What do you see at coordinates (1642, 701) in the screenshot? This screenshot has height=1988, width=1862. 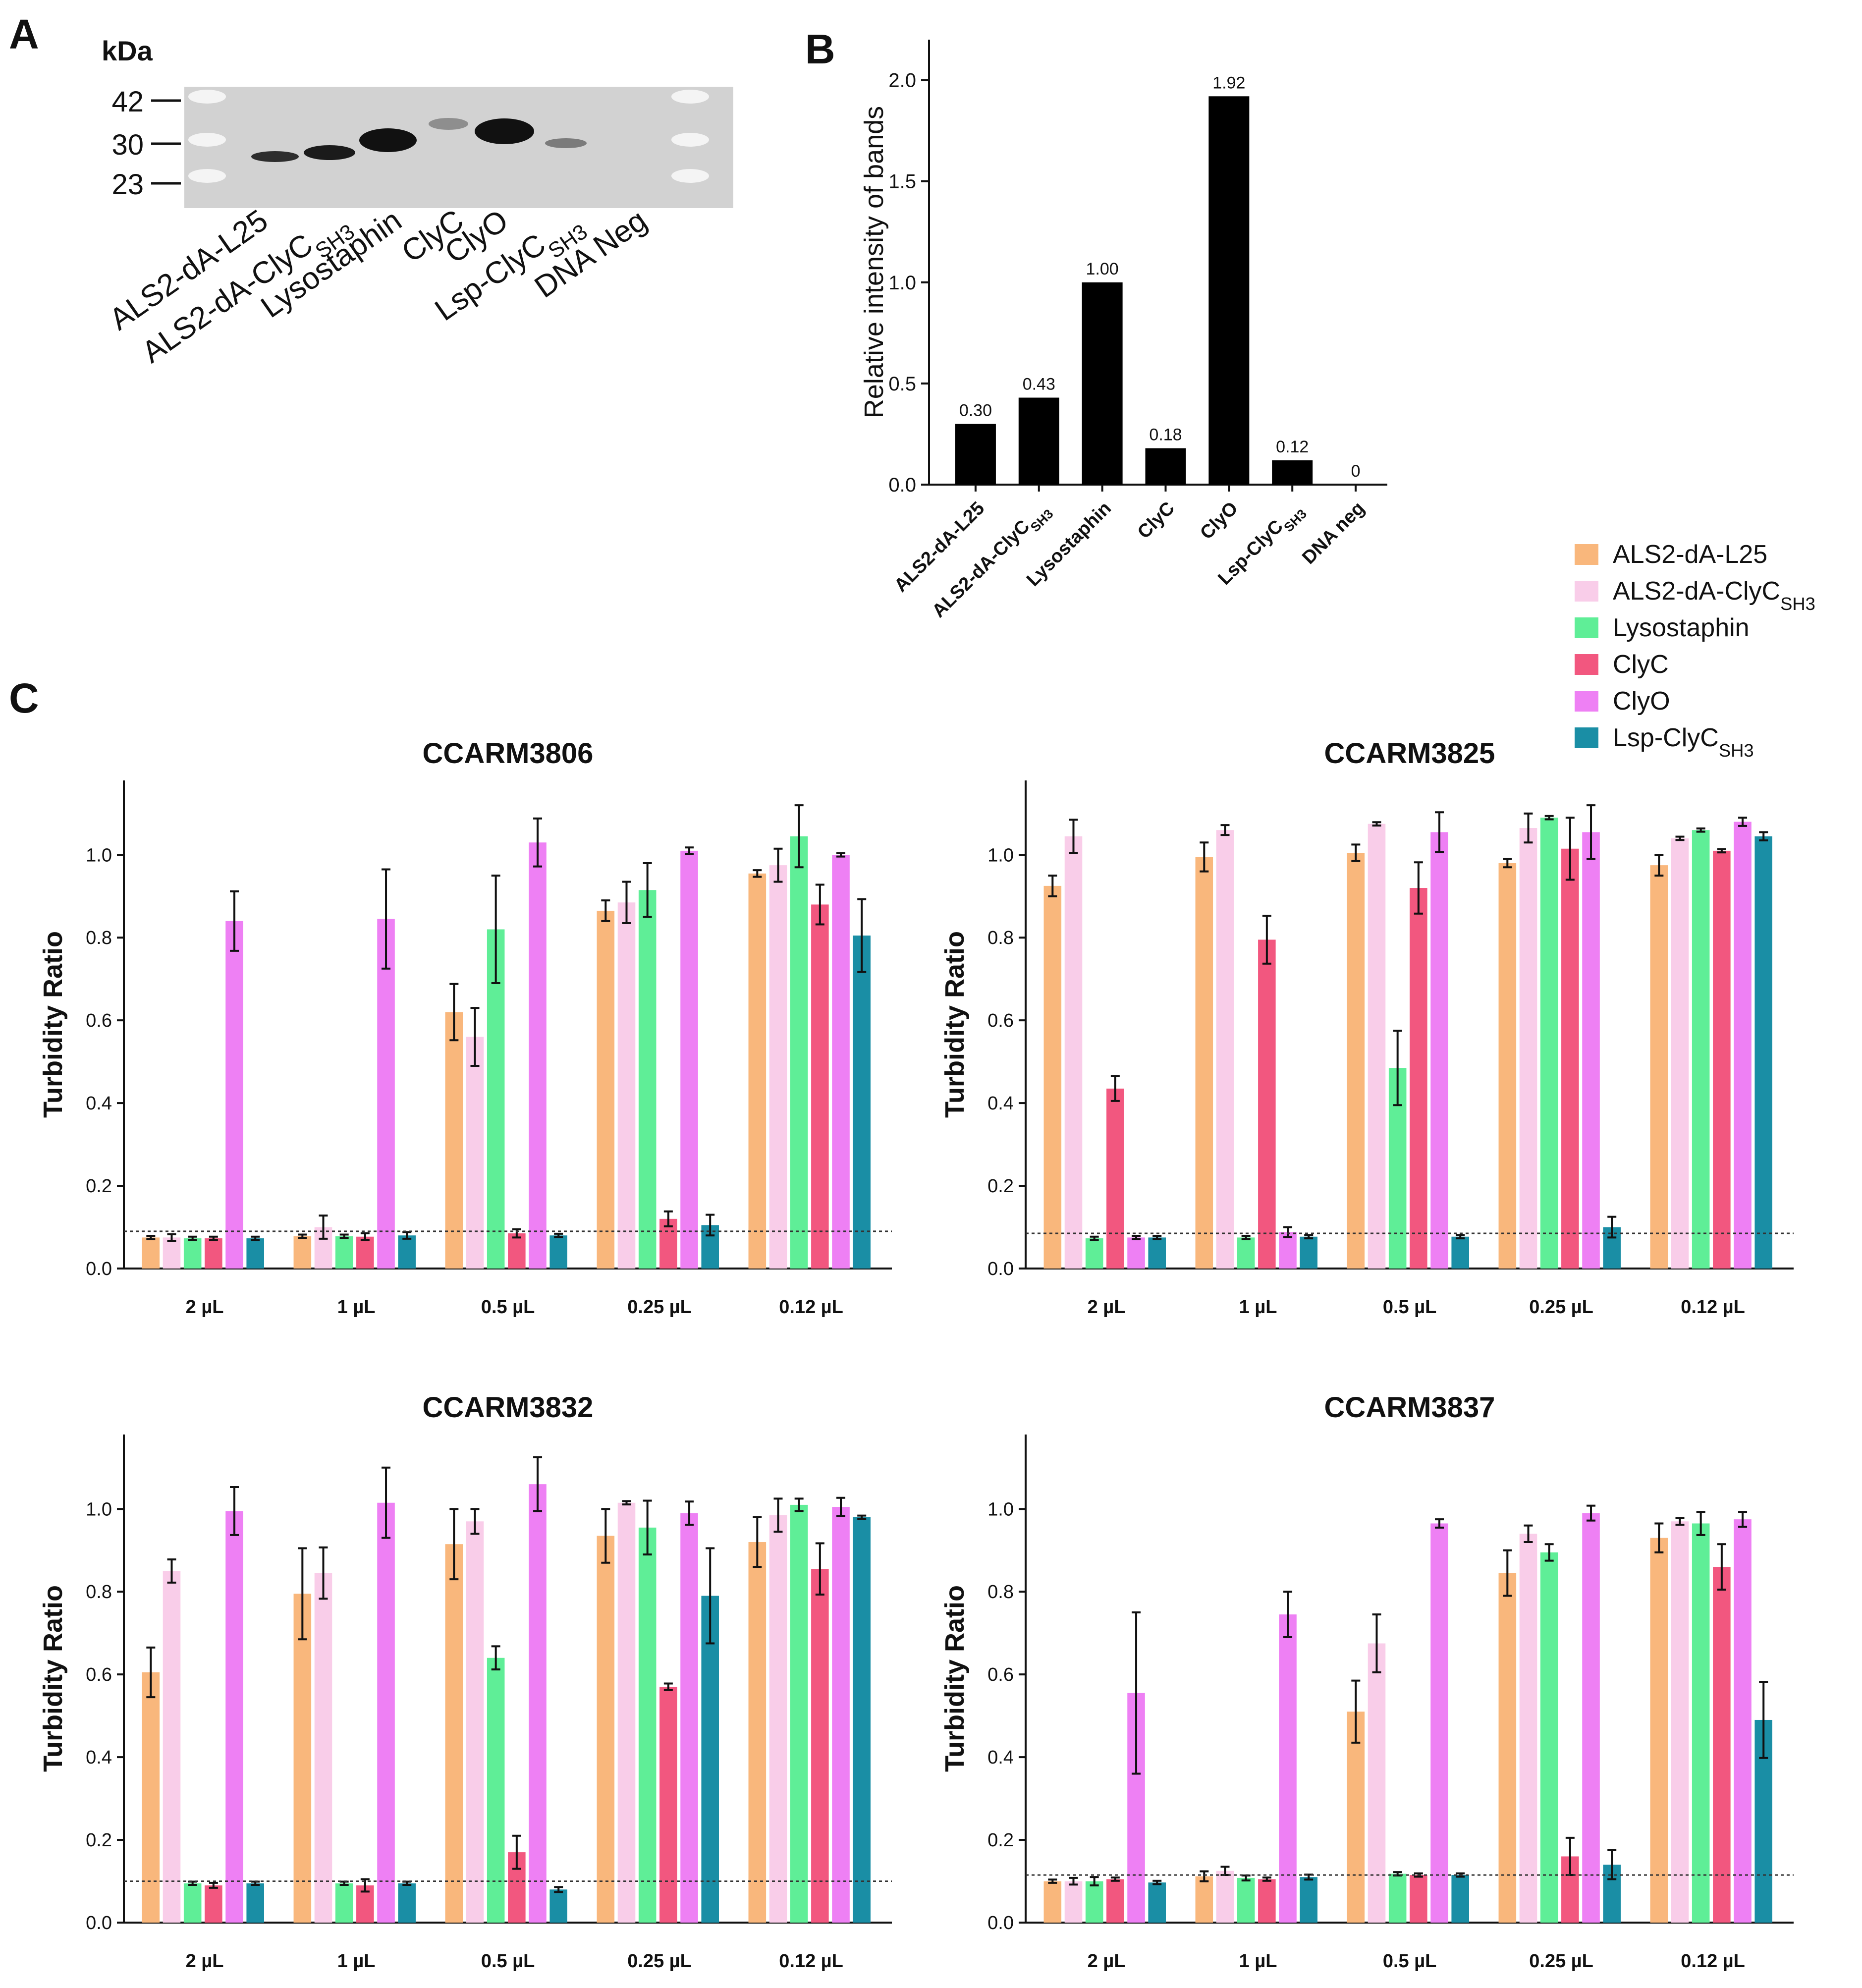 I see `legend-label: ClyO` at bounding box center [1642, 701].